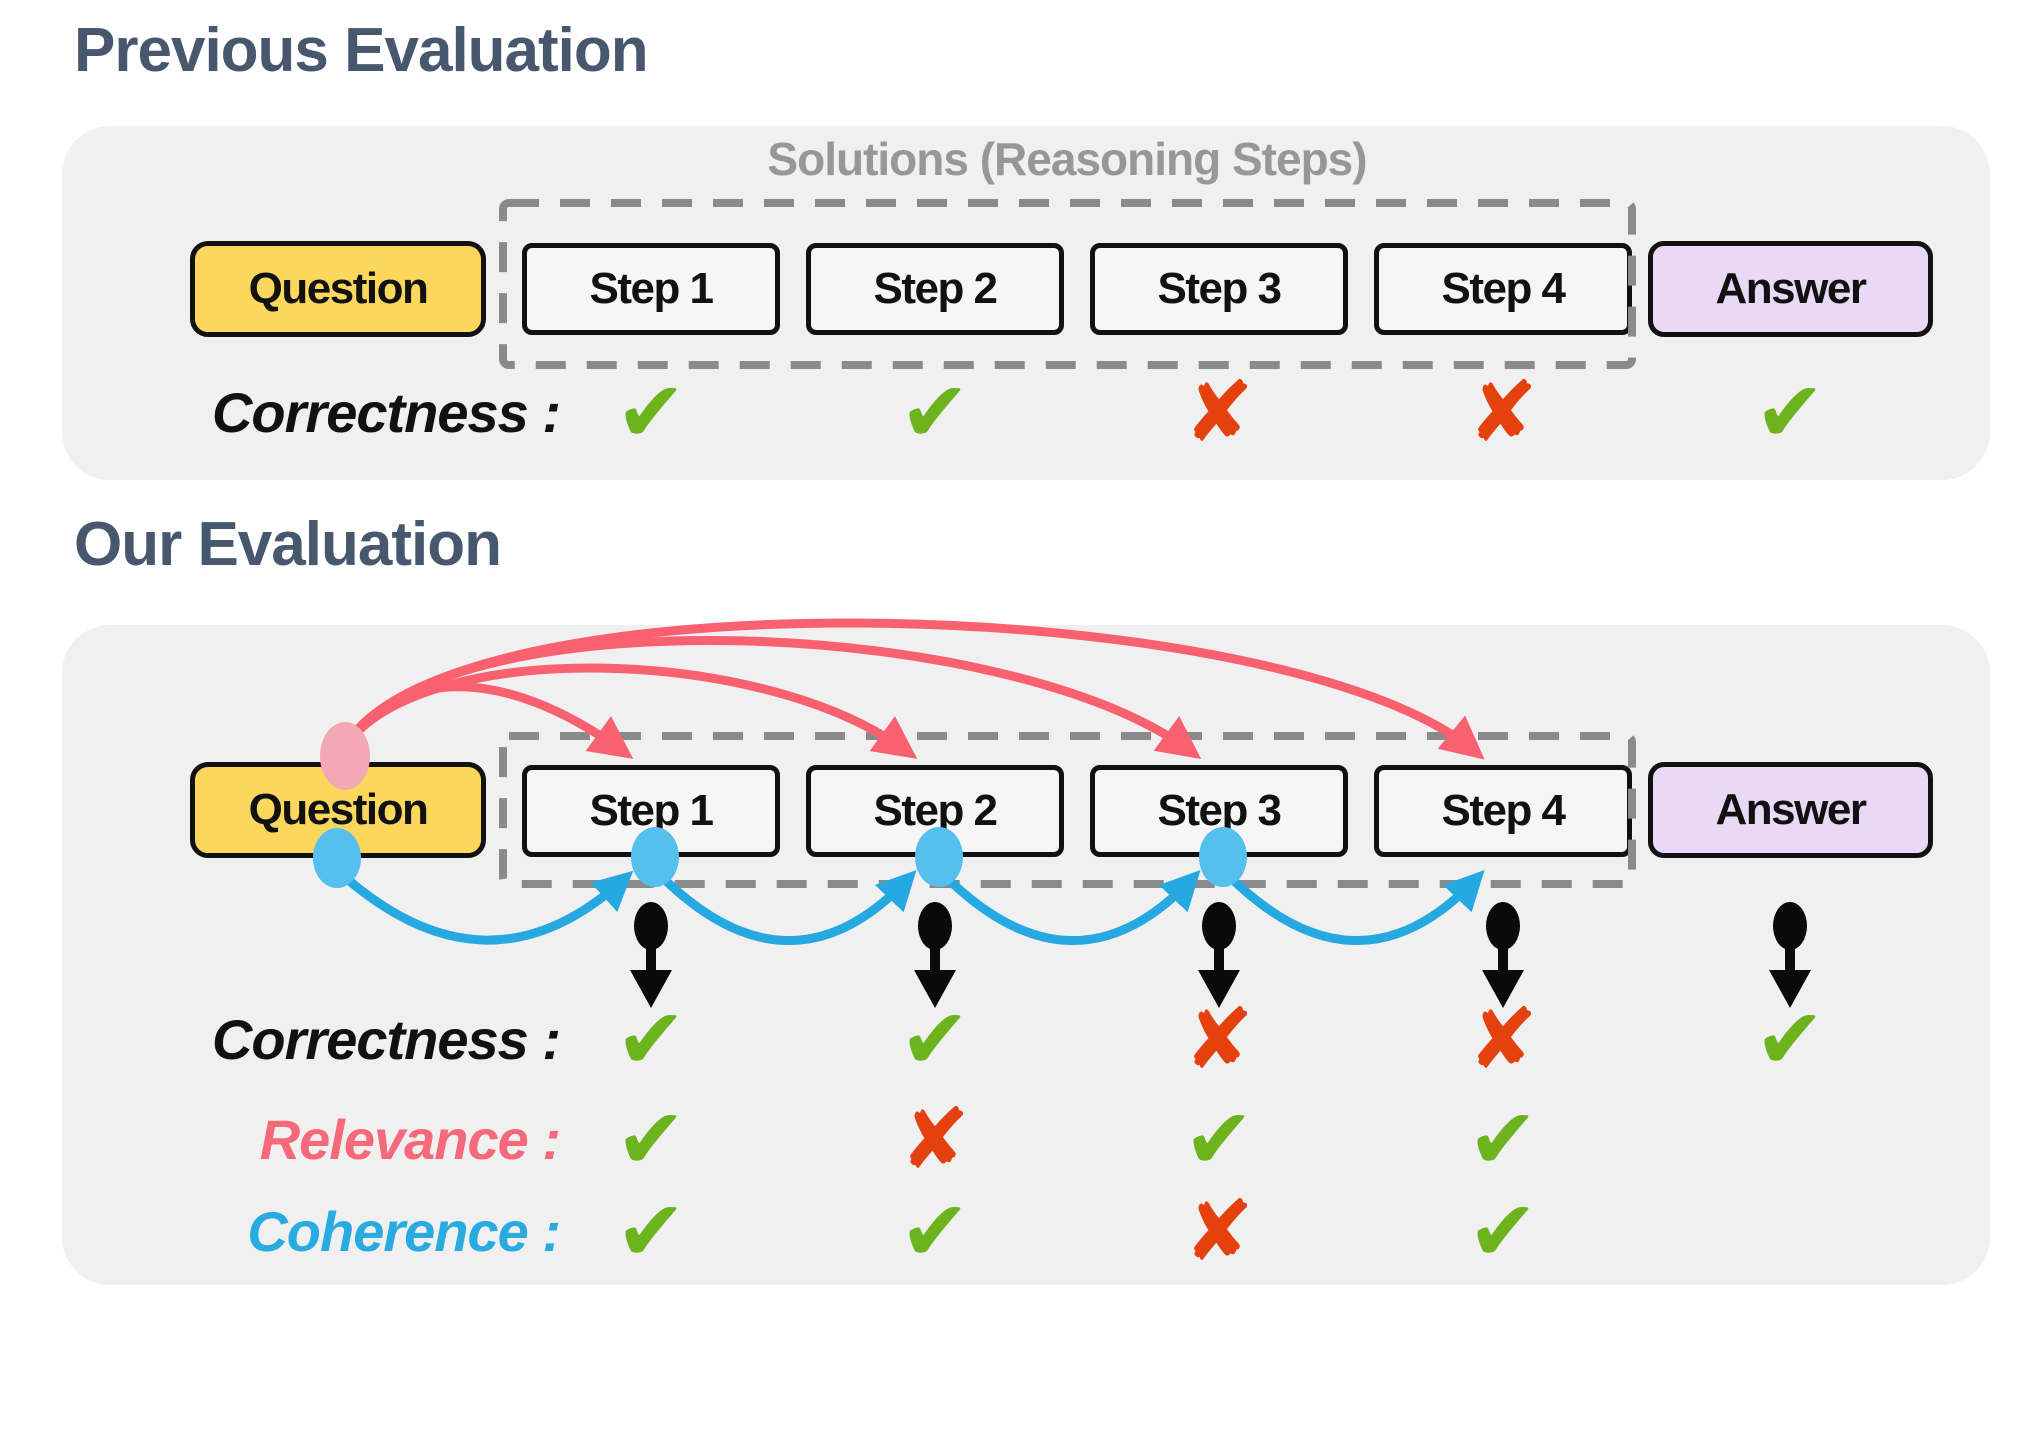 Image resolution: width=2025 pixels, height=1430 pixels. What do you see at coordinates (1503, 1139) in the screenshot?
I see `relevance-mark-step4: ✔` at bounding box center [1503, 1139].